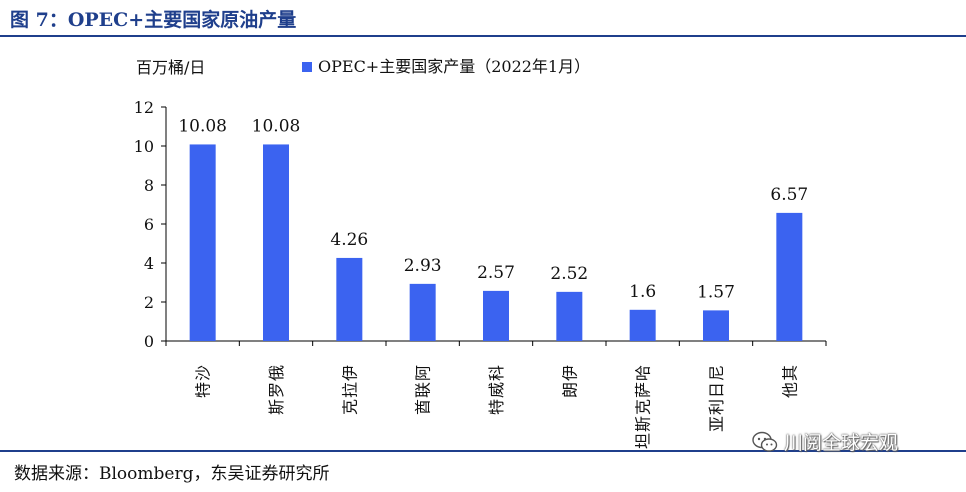  I want to click on data-label: 1.6, so click(642, 292).